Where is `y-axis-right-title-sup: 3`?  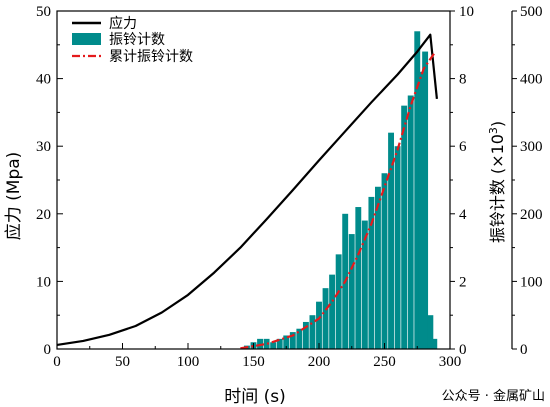
y-axis-right-title-sup: 3 is located at coordinates (493, 130).